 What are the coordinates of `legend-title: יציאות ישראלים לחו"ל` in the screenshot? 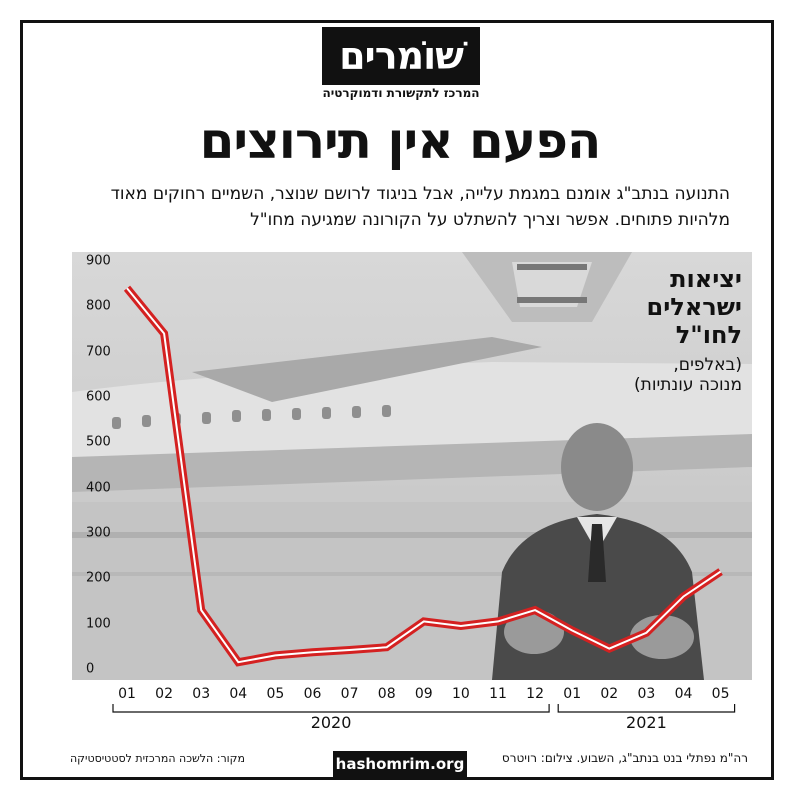 It's located at (694, 307).